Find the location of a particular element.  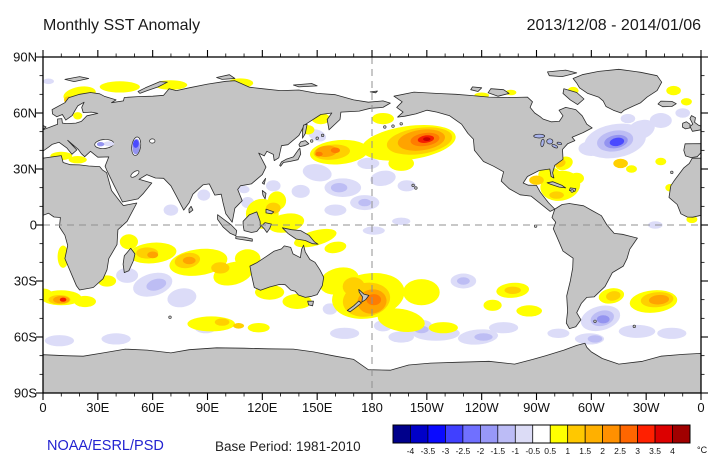

land-wrangel is located at coordinates (373, 92).